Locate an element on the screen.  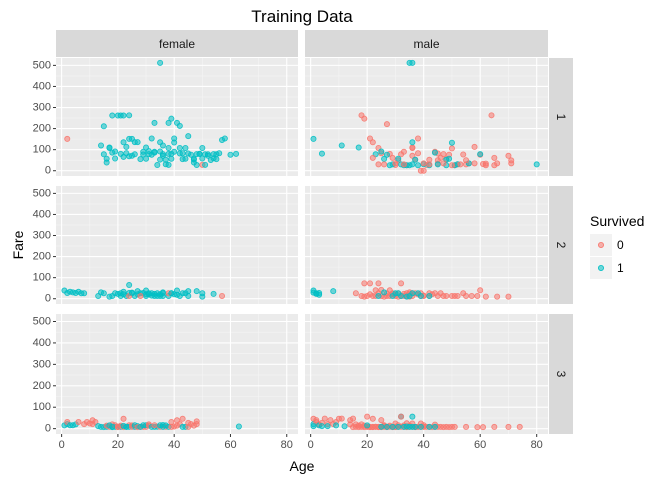
column-strip is located at coordinates (177, 43).